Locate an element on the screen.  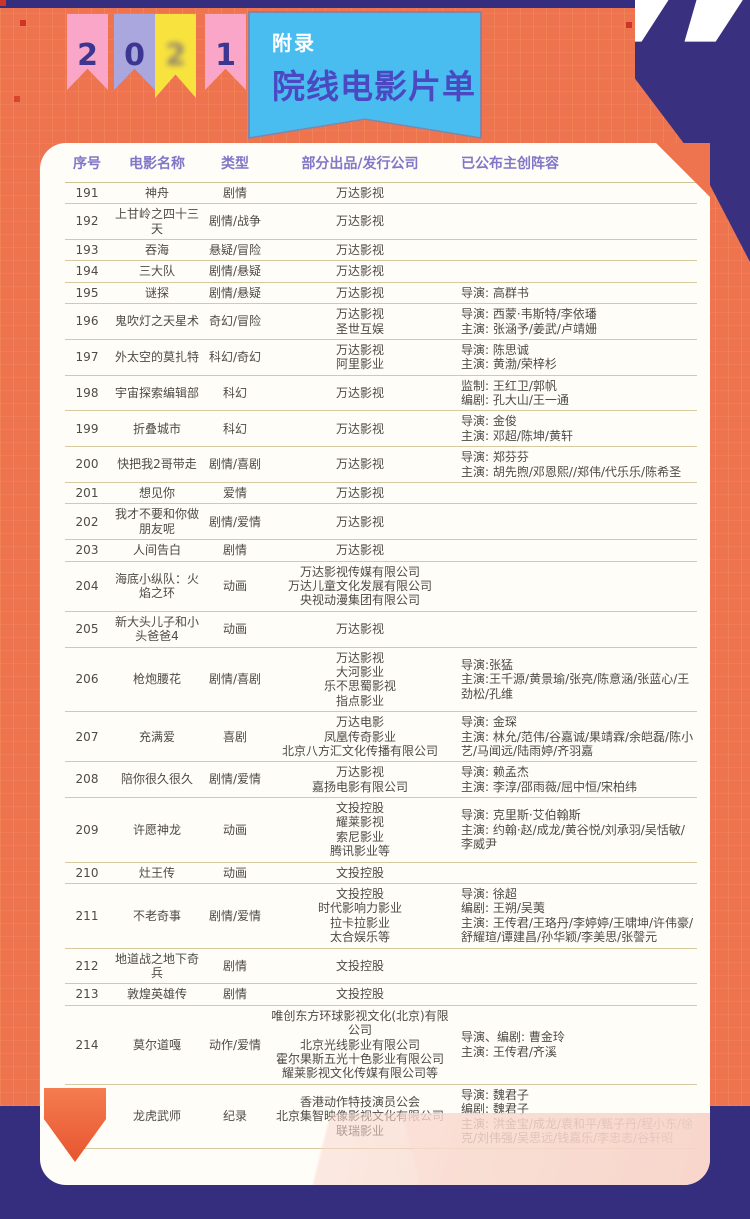
movie-credits: 监制: 王红卫/郭帆 编剧: 孔大山/王一通 is located at coordinates (515, 393).